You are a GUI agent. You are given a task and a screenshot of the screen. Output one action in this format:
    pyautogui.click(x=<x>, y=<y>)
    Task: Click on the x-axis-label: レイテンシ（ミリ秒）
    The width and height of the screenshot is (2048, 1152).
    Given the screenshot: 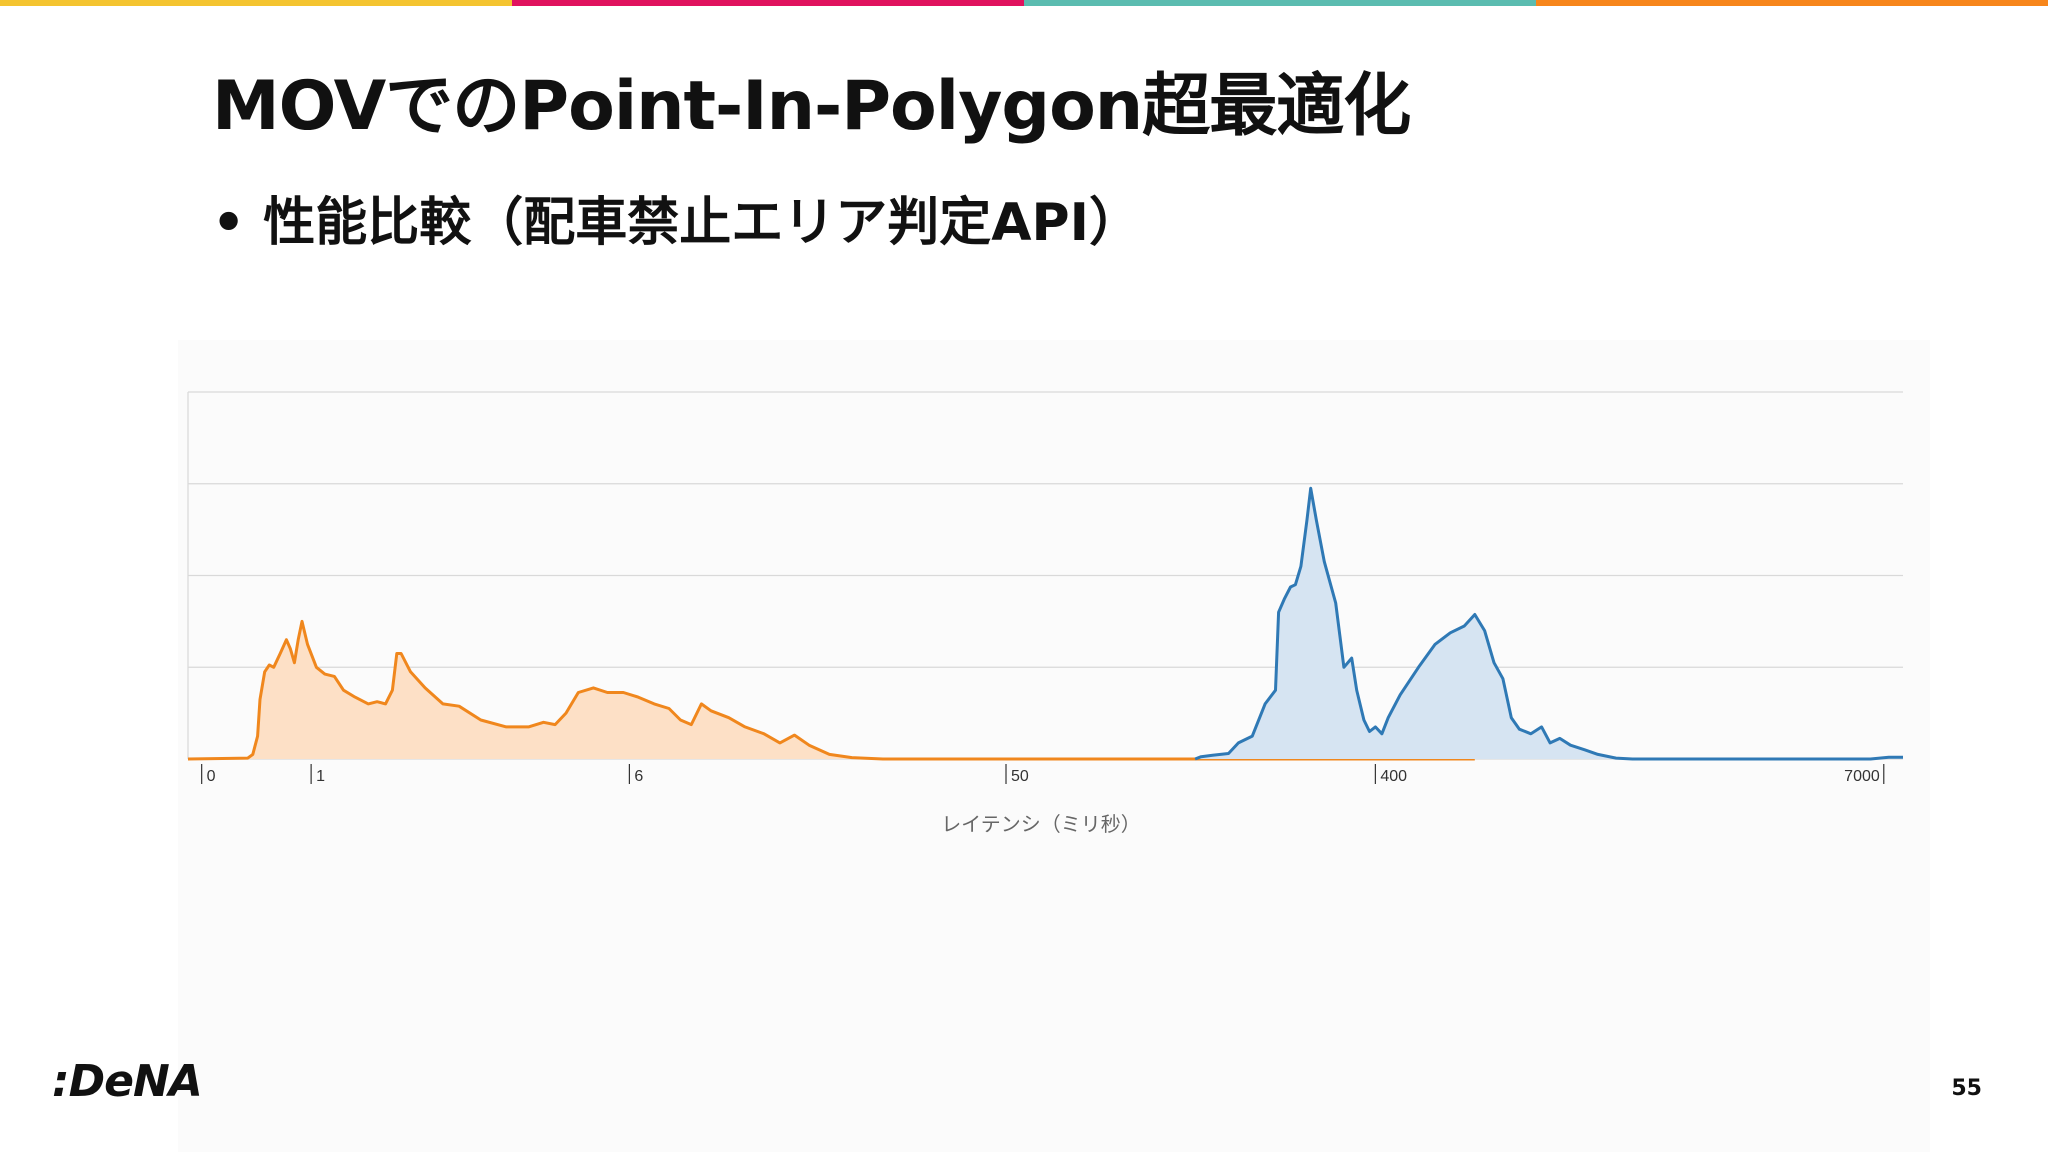 What is the action you would take?
    pyautogui.click(x=1041, y=824)
    